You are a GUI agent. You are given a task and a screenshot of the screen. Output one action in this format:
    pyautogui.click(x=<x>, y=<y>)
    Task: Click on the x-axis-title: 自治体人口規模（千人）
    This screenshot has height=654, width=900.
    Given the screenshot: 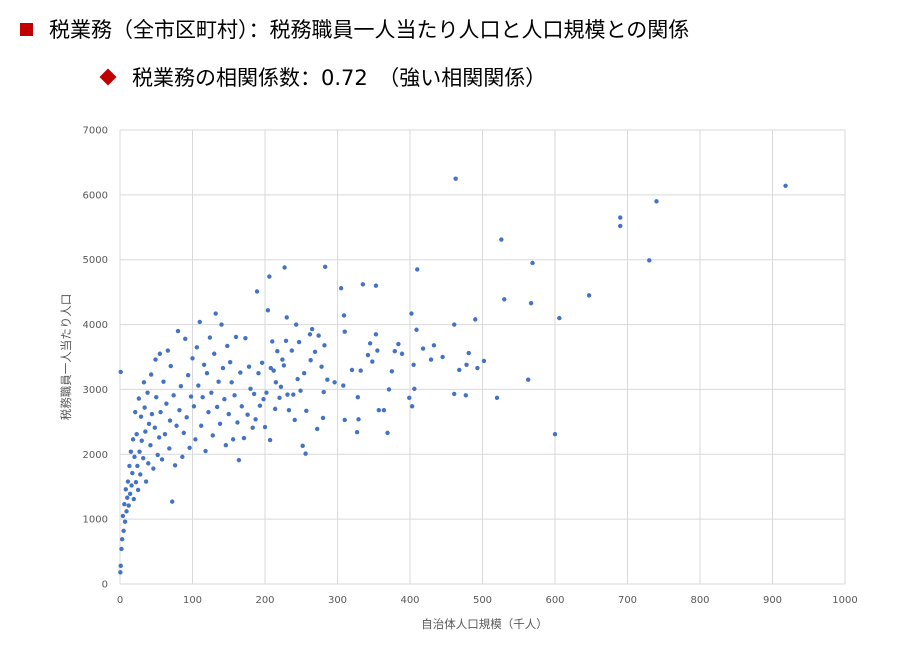 What is the action you would take?
    pyautogui.click(x=484, y=624)
    